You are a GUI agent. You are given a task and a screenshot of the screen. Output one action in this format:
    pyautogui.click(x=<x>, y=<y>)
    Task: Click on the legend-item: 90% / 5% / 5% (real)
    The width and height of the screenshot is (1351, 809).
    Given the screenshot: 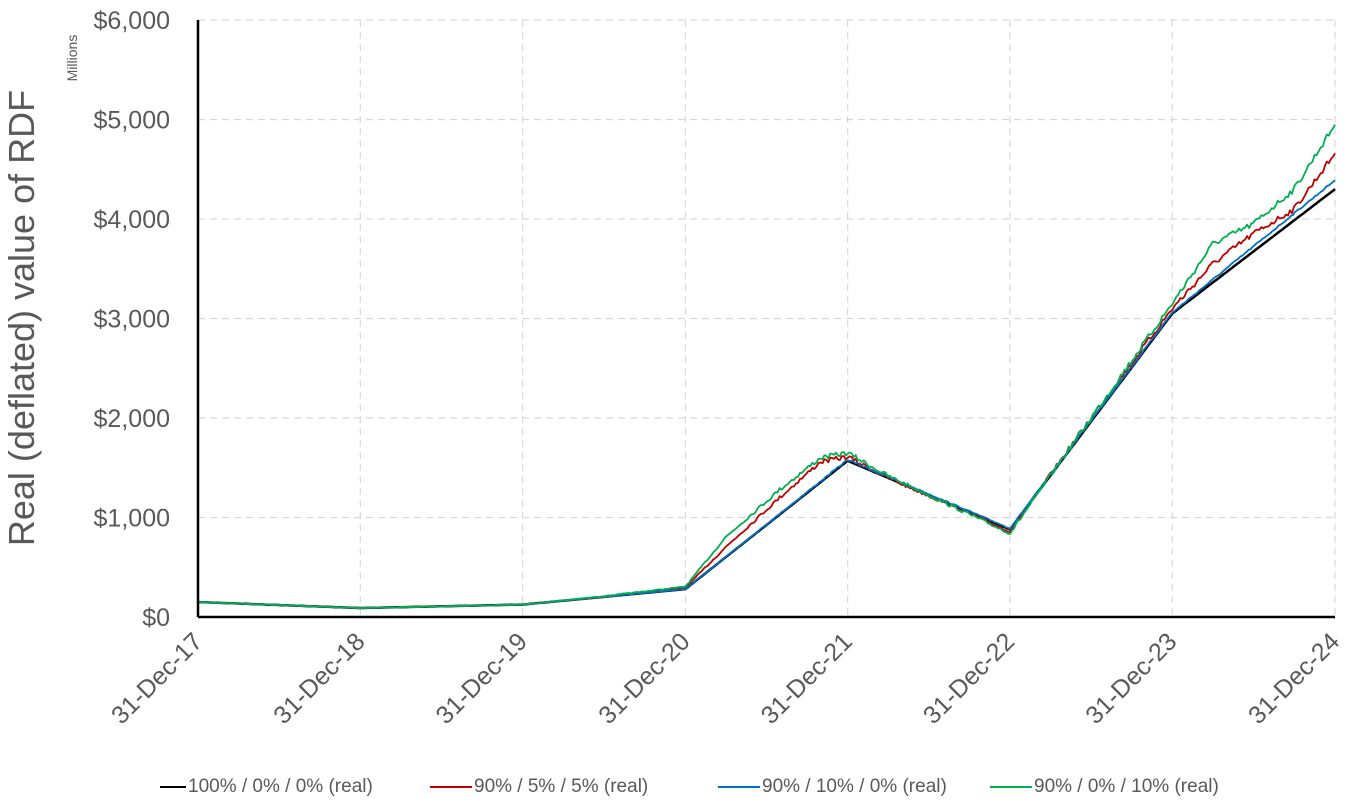 What is the action you would take?
    pyautogui.click(x=539, y=787)
    